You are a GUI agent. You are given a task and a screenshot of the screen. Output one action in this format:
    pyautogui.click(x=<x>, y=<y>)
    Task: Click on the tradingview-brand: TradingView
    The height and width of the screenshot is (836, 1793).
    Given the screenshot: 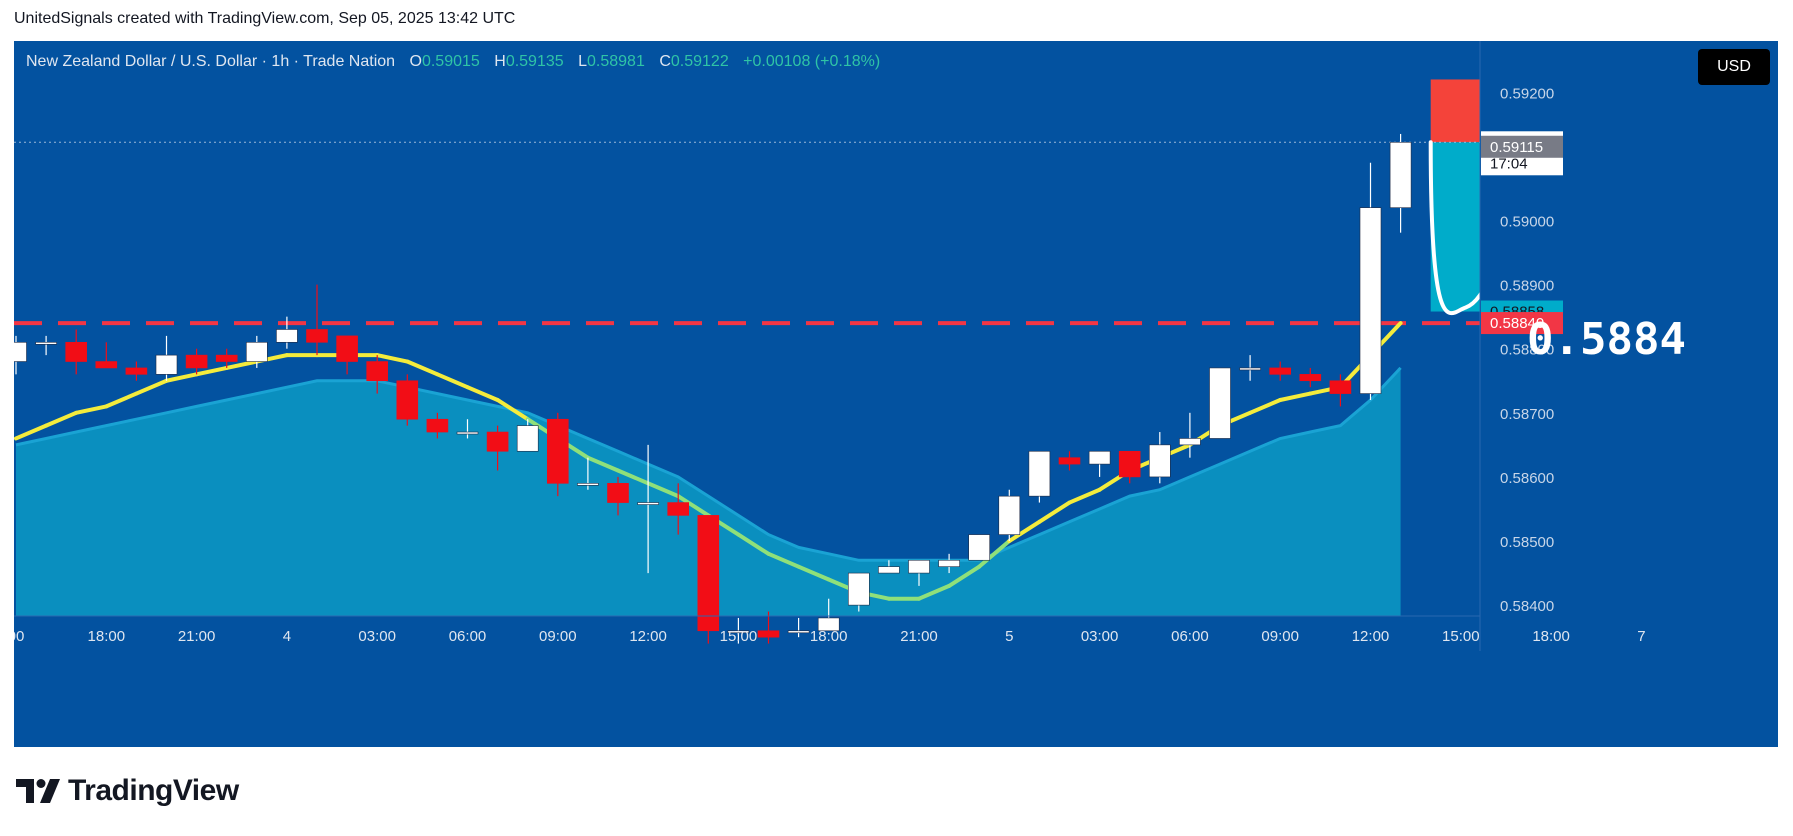 What is the action you would take?
    pyautogui.click(x=127, y=791)
    